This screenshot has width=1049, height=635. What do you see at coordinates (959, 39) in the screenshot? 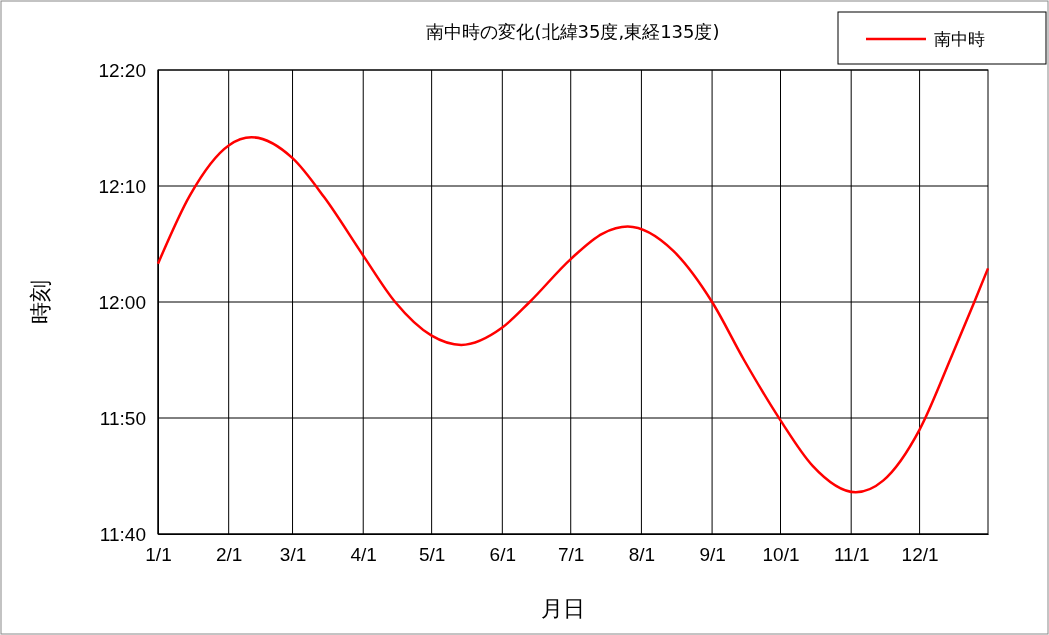
I see `legend-label: 南中時` at bounding box center [959, 39].